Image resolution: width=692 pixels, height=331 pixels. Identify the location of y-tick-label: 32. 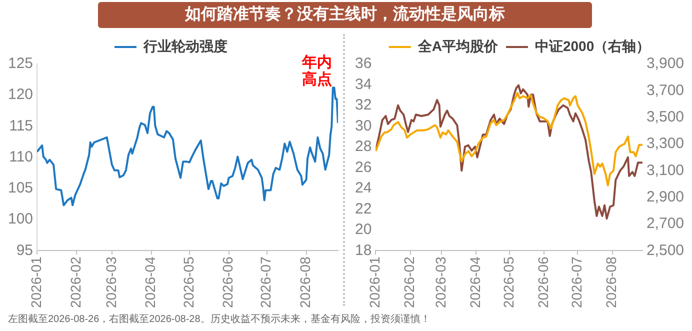
(363, 105).